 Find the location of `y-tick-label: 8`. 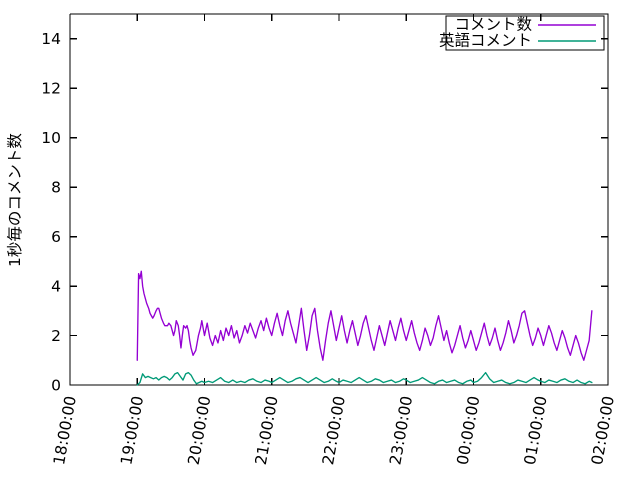

y-tick-label: 8 is located at coordinates (56, 188).